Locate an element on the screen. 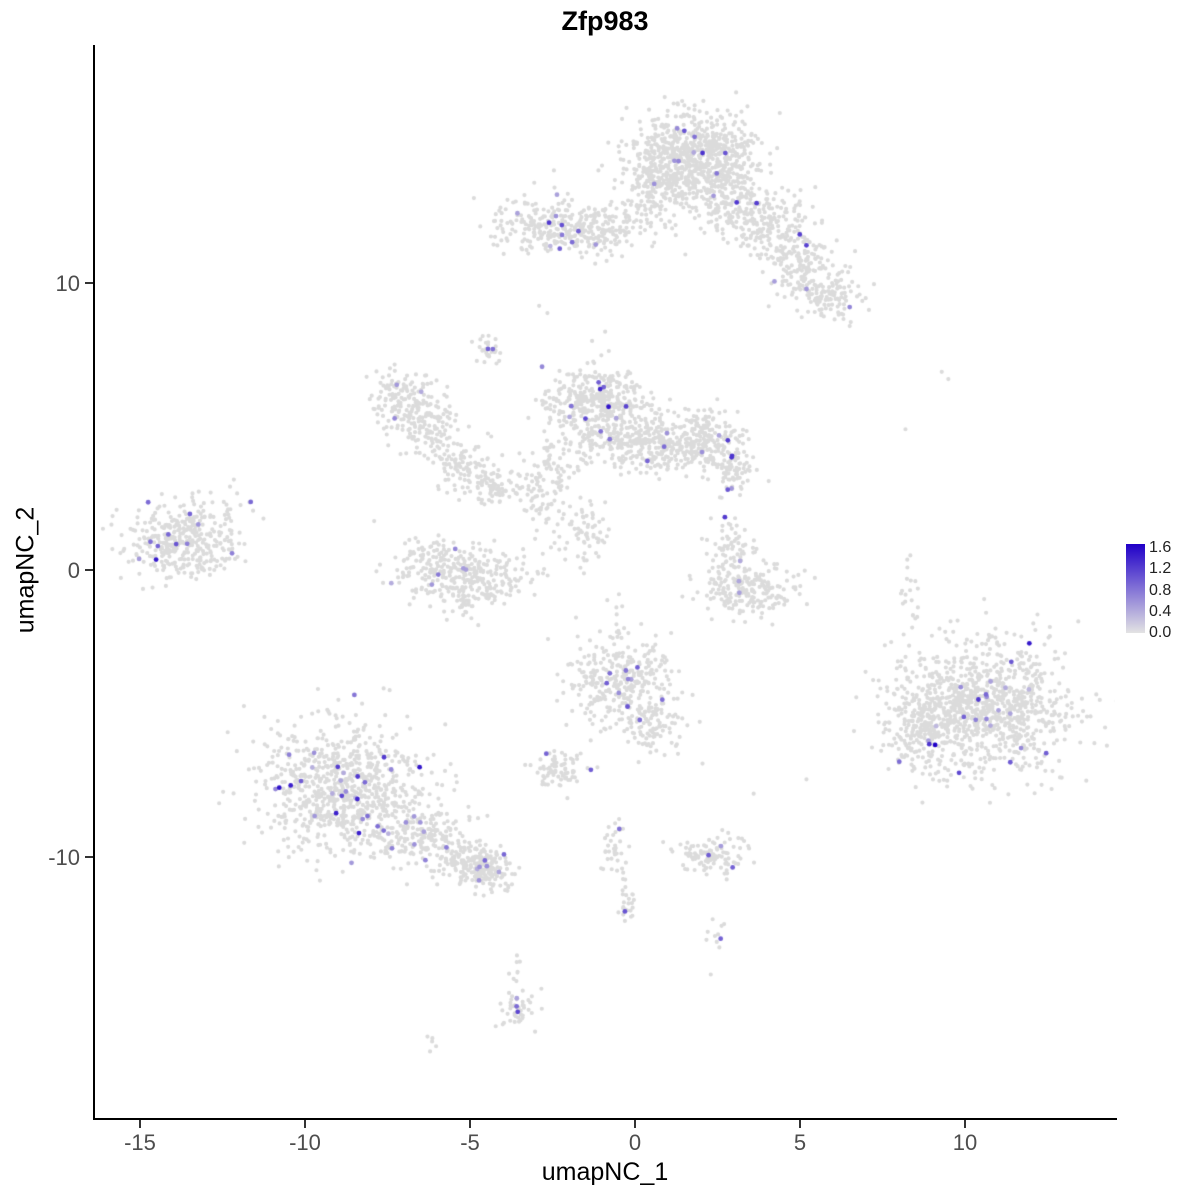  y-axis-title: umapNC_2 is located at coordinates (25, 570).